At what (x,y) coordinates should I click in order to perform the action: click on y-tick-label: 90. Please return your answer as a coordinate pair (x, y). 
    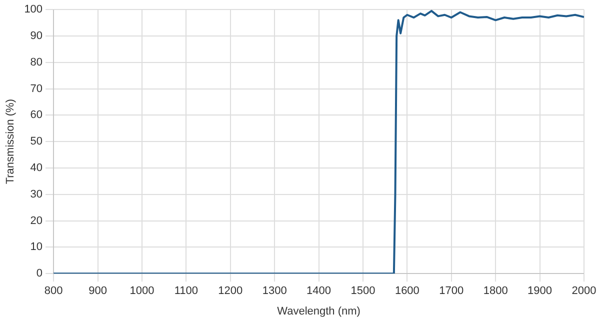
    Looking at the image, I should click on (36, 36).